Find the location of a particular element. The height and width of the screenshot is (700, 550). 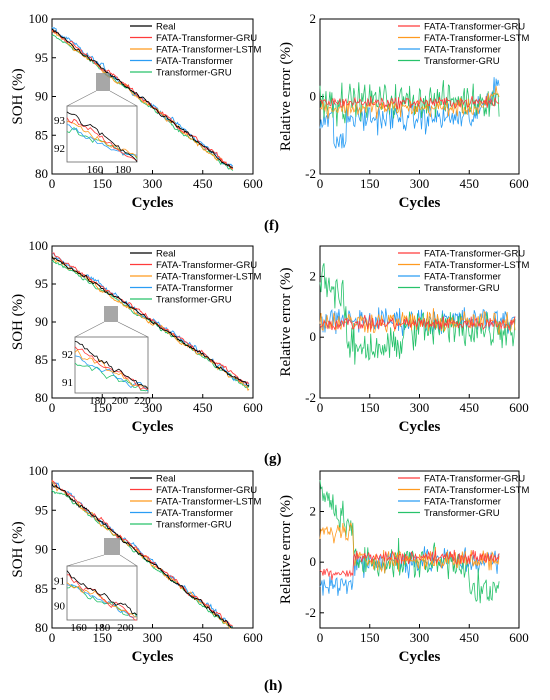

panel-label-f: (f) is located at coordinates (271, 226).